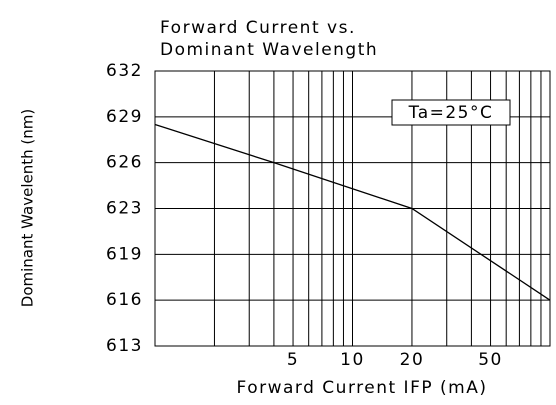 This screenshot has height=405, width=556. I want to click on y-tick-label: 616, so click(124, 300).